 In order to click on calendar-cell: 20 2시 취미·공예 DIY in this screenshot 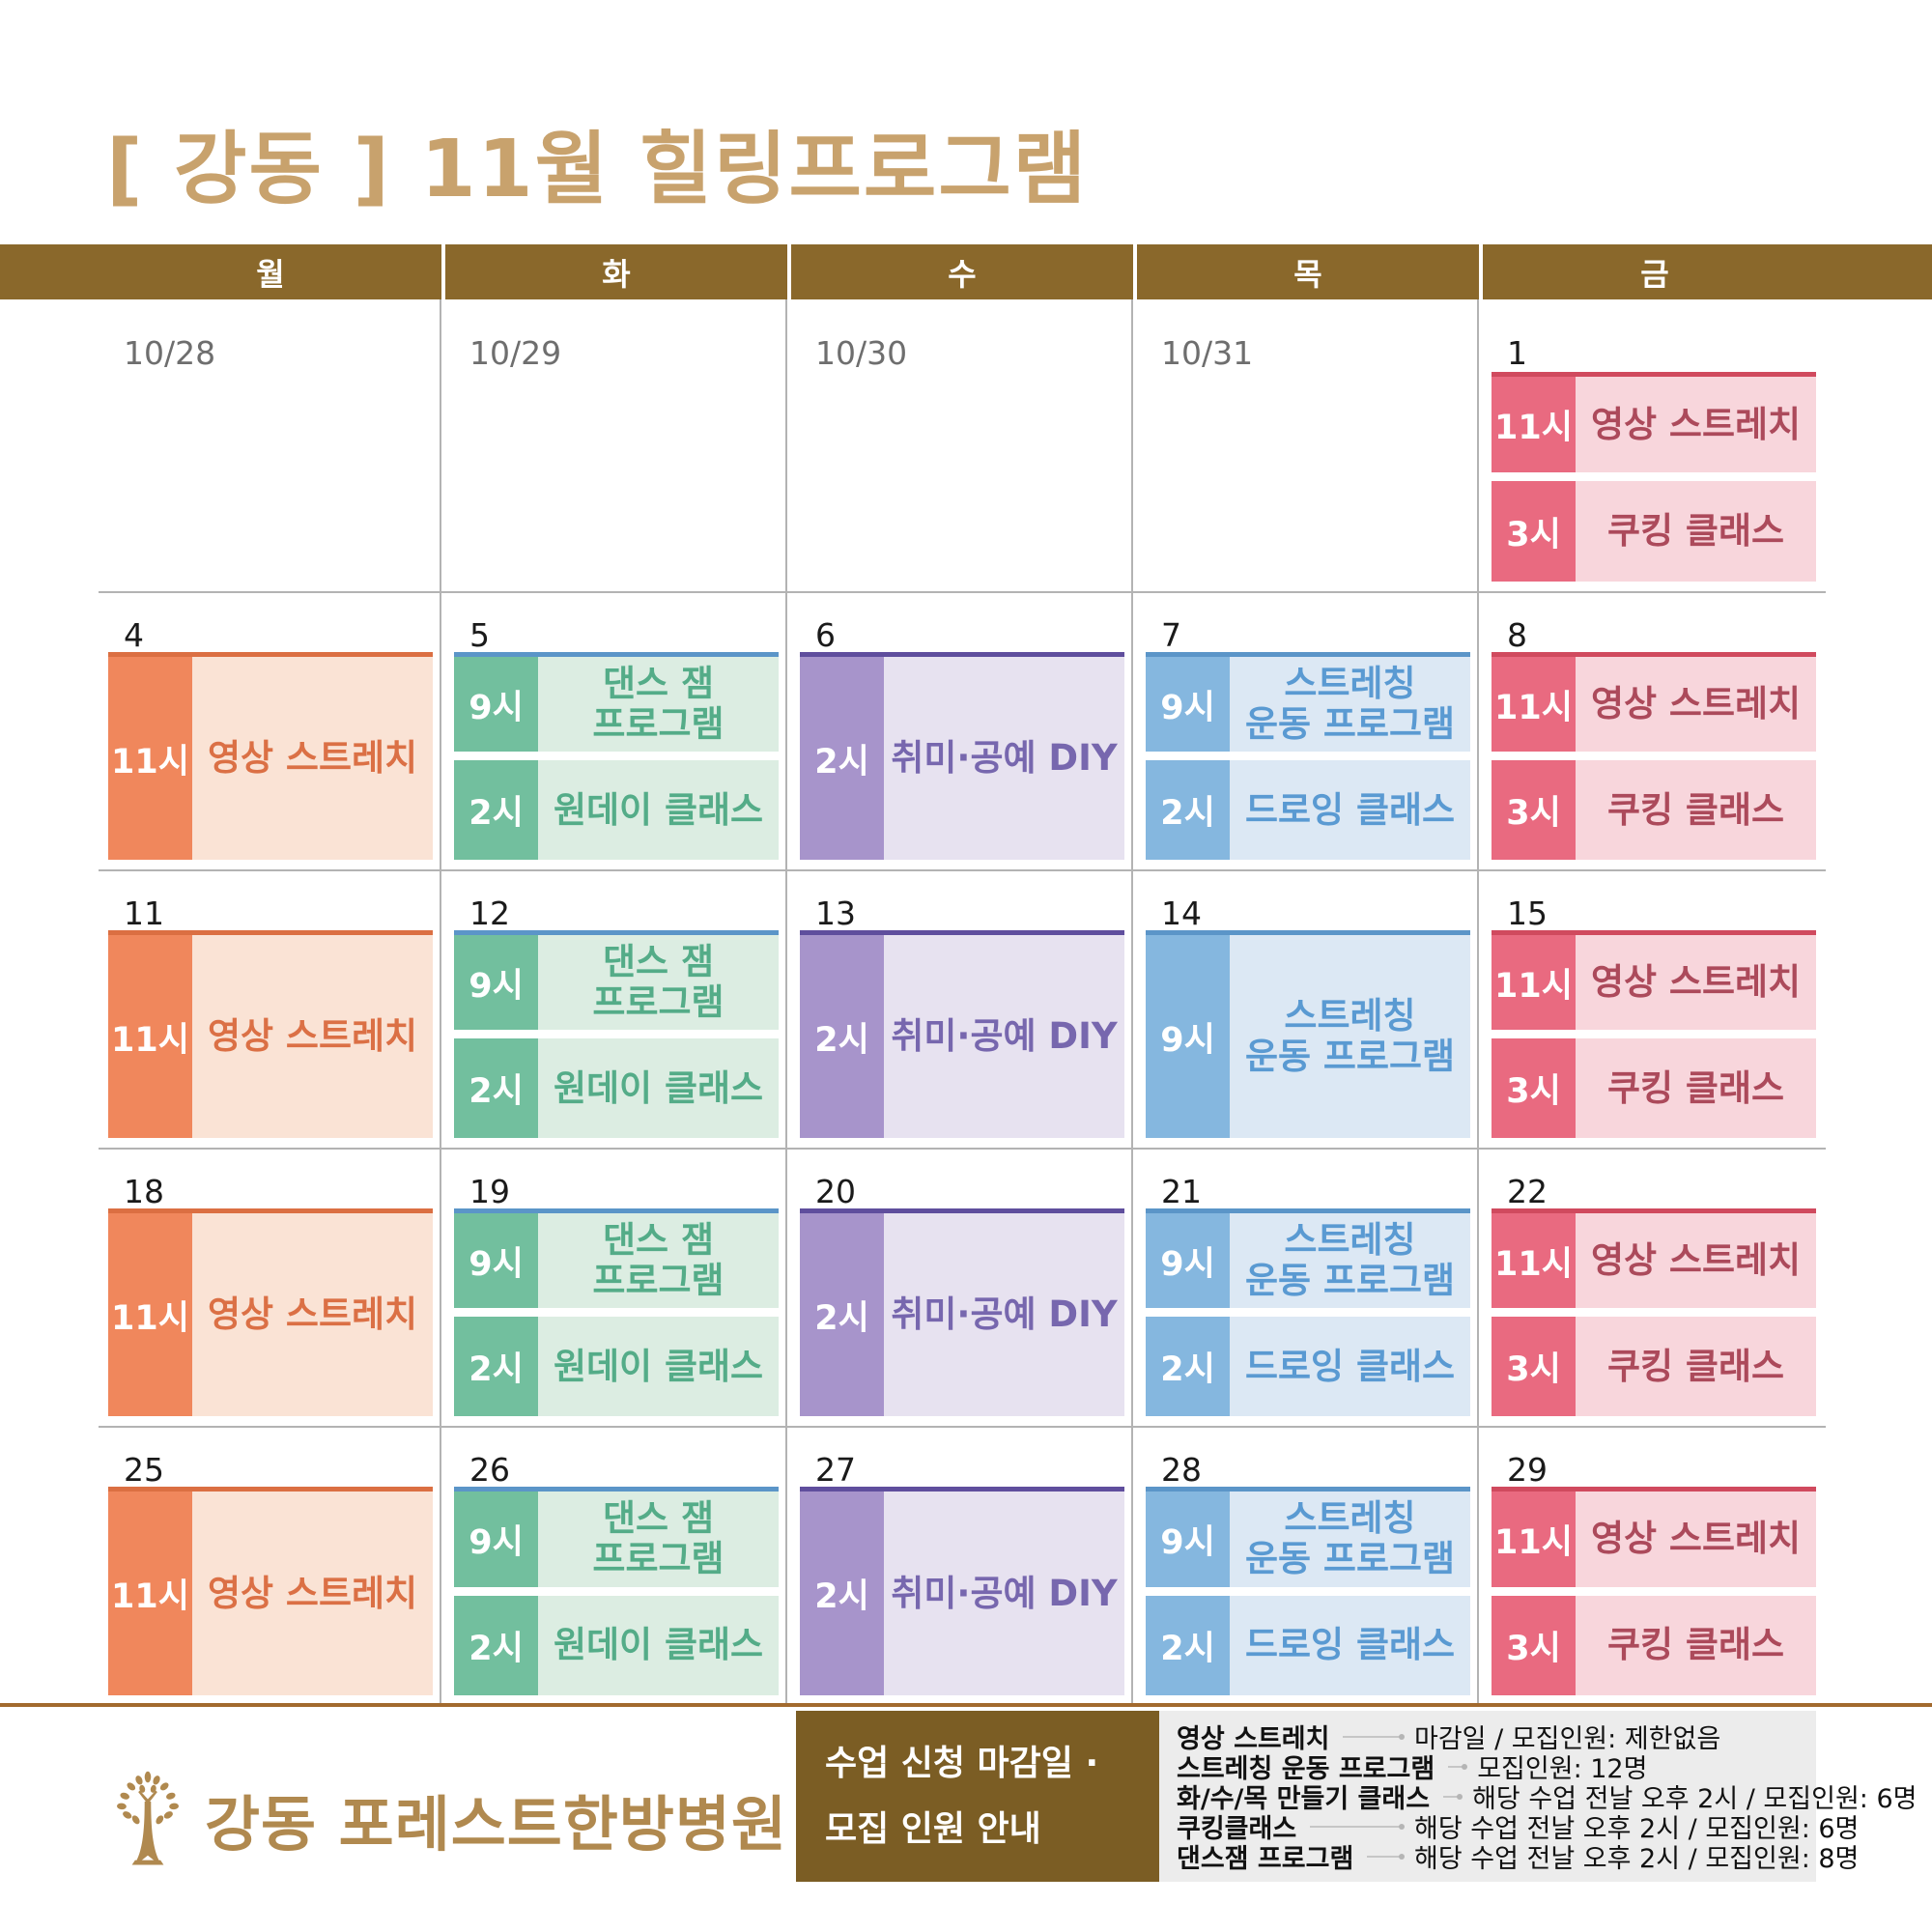, I will do `click(962, 1287)`.